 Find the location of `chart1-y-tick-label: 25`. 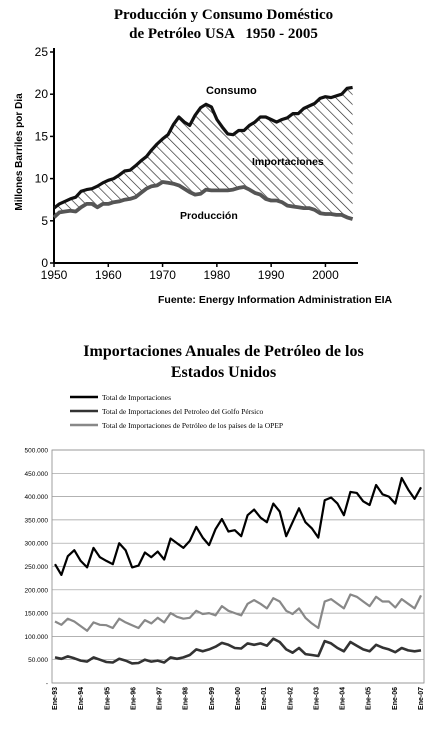

chart1-y-tick-label: 25 is located at coordinates (42, 52).